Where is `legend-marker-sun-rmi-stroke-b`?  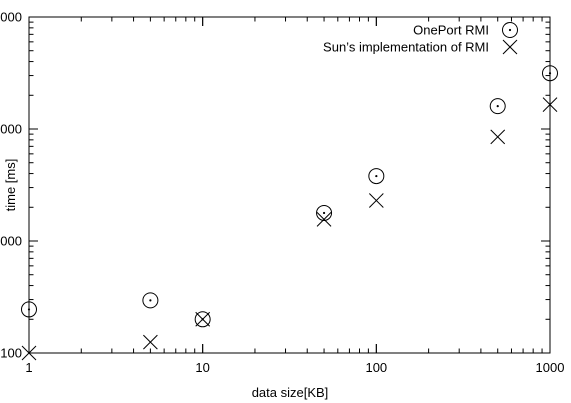 legend-marker-sun-rmi-stroke-b is located at coordinates (510, 47).